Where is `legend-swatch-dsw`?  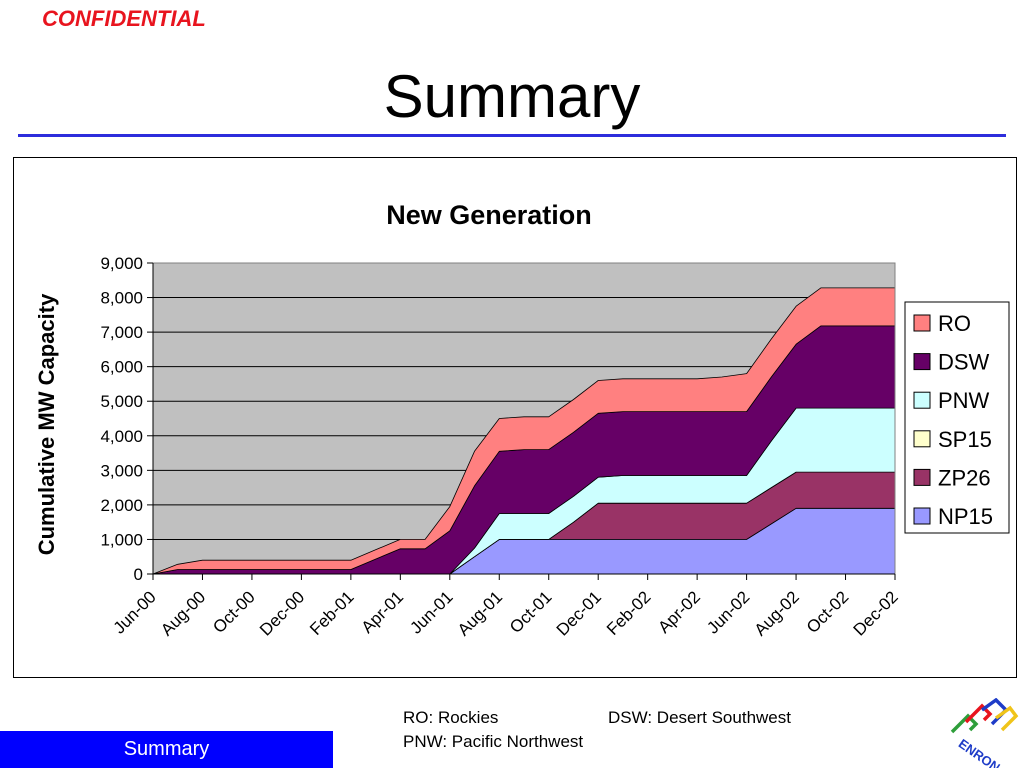
legend-swatch-dsw is located at coordinates (922, 362).